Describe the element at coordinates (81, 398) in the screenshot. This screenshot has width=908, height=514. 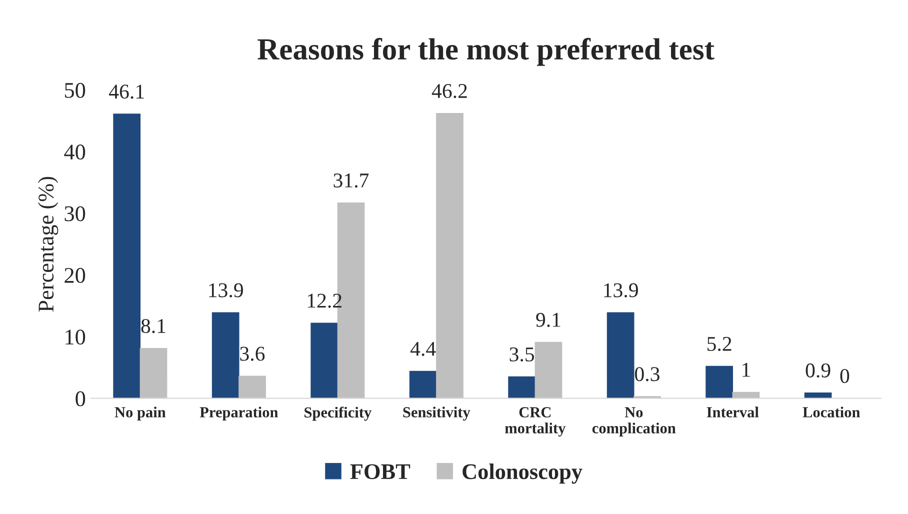
I see `y-tick-label: 0` at that location.